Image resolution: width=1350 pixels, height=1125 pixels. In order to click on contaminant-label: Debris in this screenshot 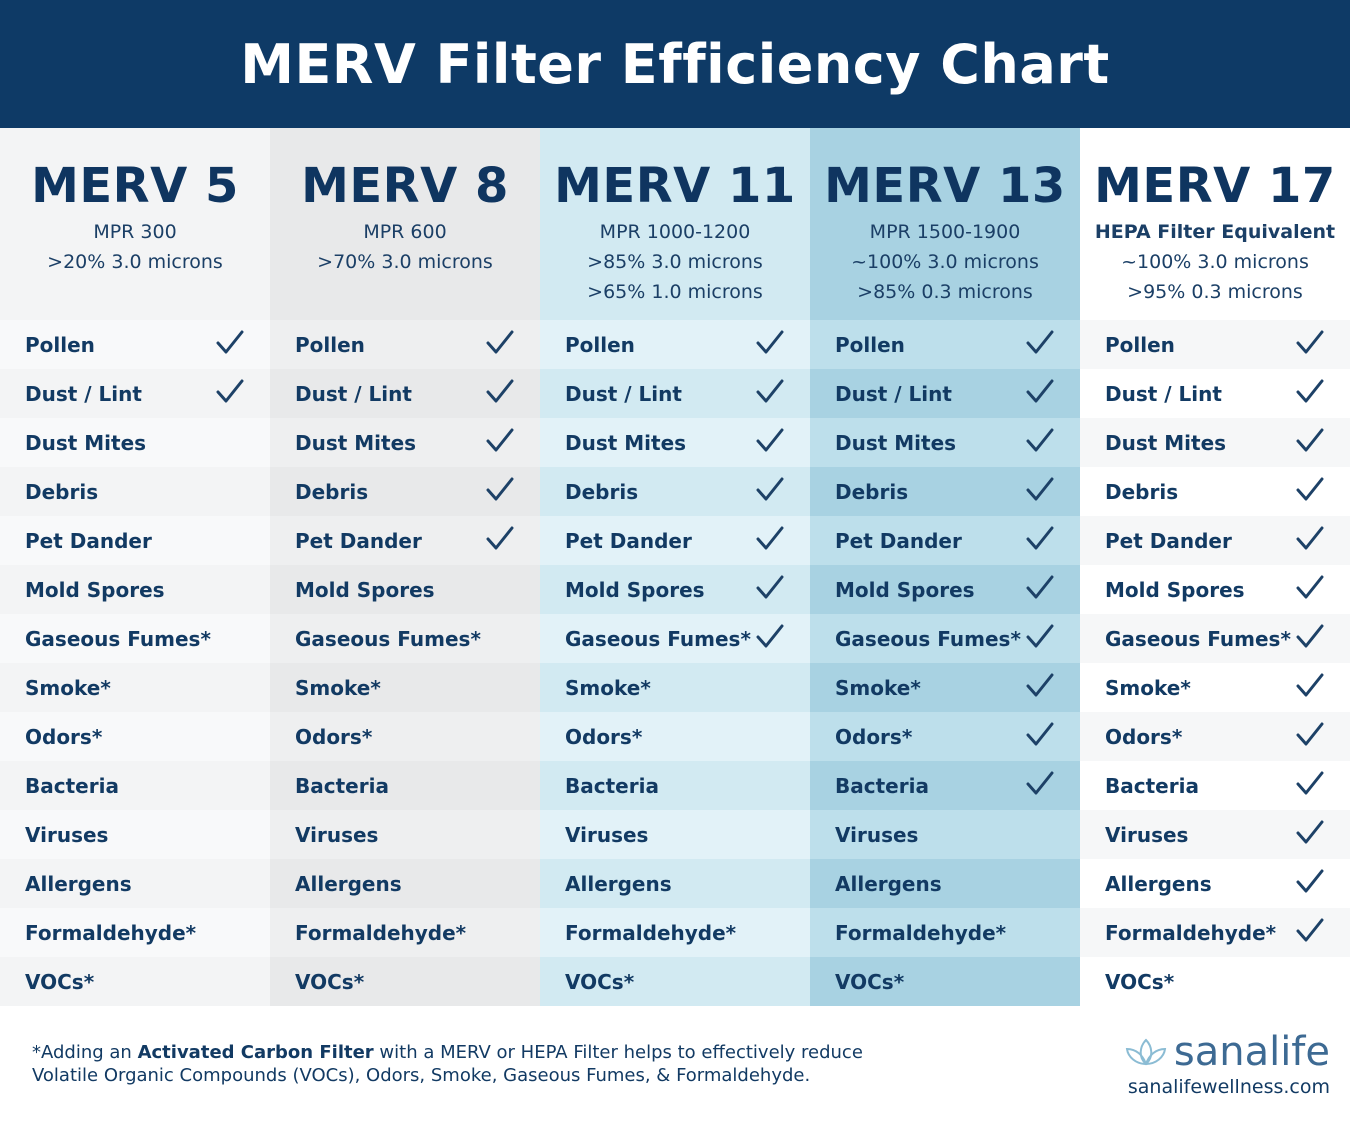, I will do `click(1142, 491)`.